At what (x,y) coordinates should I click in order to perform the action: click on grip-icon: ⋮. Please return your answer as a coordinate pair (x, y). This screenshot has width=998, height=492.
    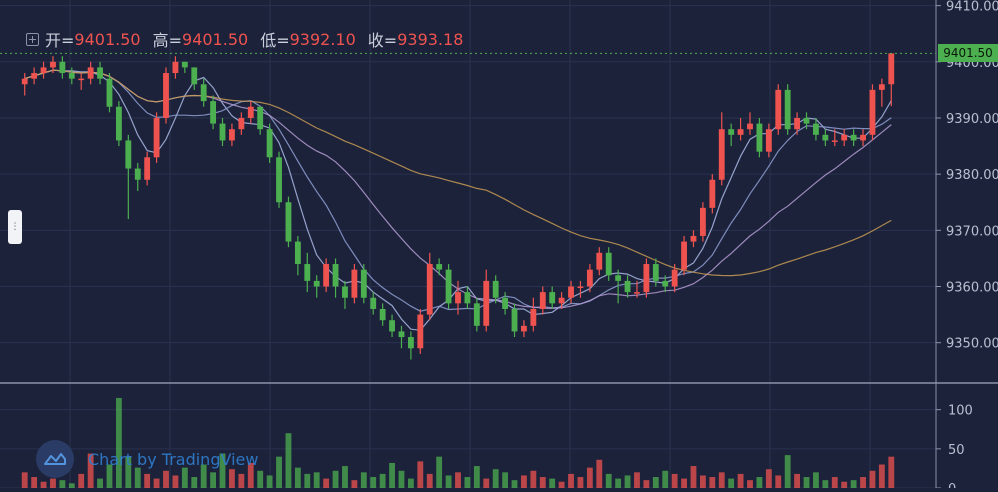
    Looking at the image, I should click on (15, 227).